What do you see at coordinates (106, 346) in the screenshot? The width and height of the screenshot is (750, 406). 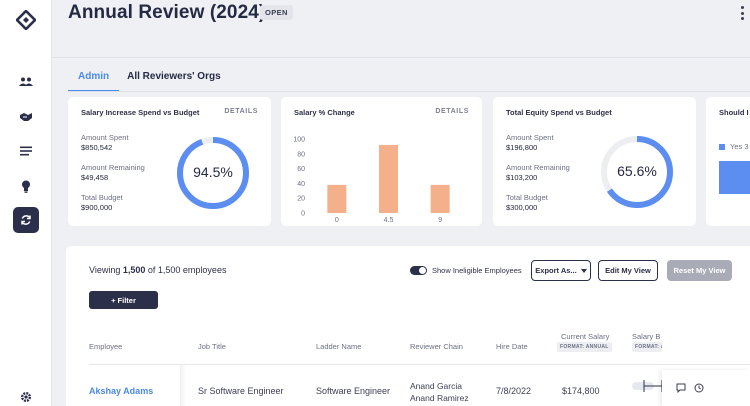 I see `col-employee: Employee` at bounding box center [106, 346].